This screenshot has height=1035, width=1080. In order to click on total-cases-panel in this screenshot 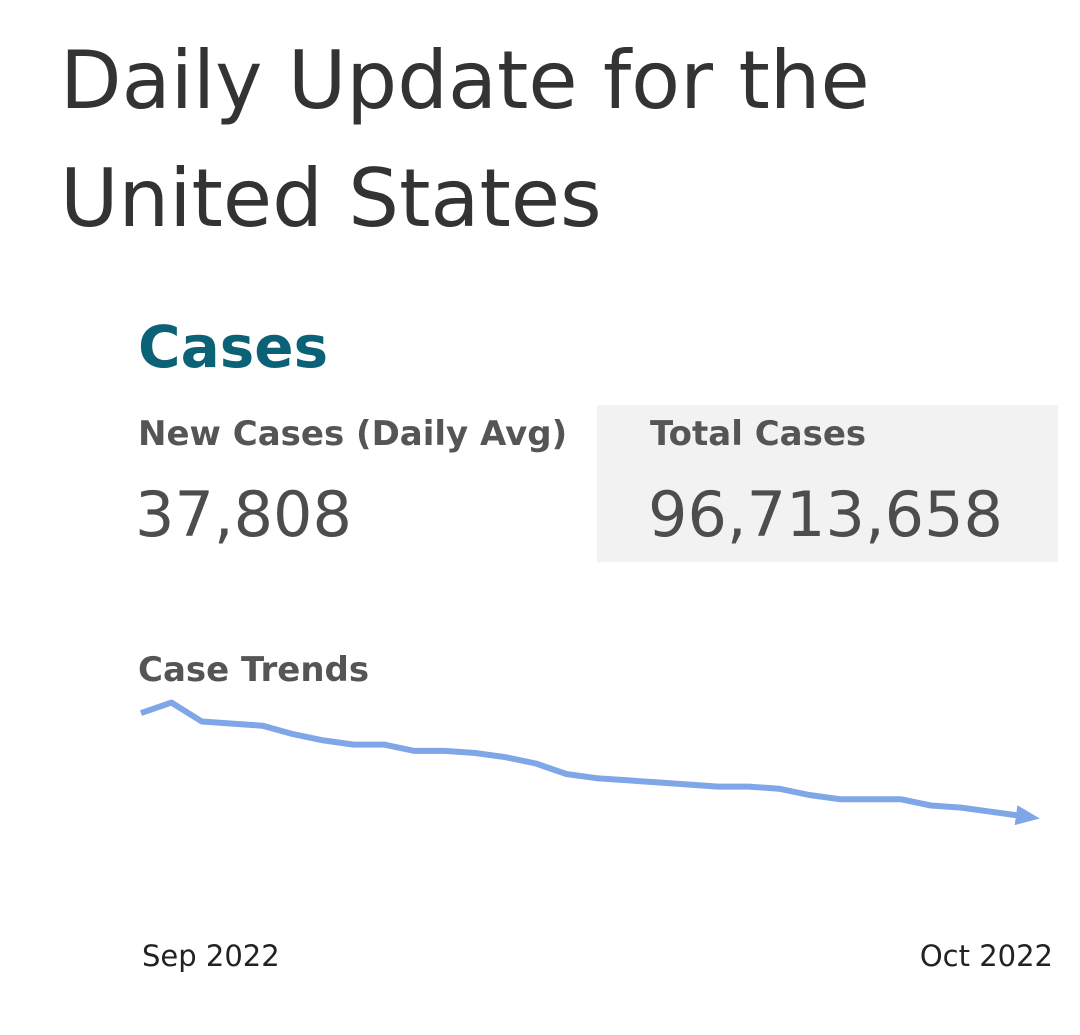, I will do `click(827, 483)`.